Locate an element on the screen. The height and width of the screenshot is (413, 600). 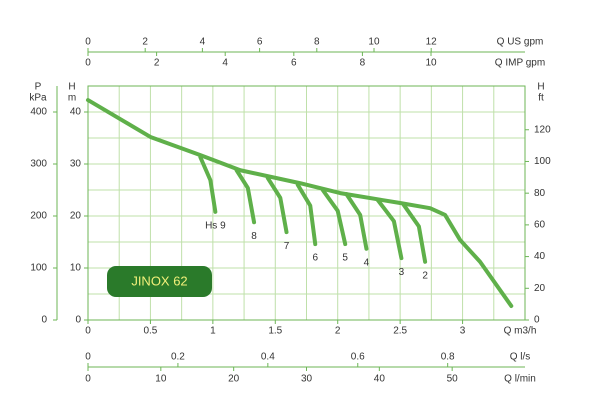
y-axis-label: m is located at coordinates (72, 98).